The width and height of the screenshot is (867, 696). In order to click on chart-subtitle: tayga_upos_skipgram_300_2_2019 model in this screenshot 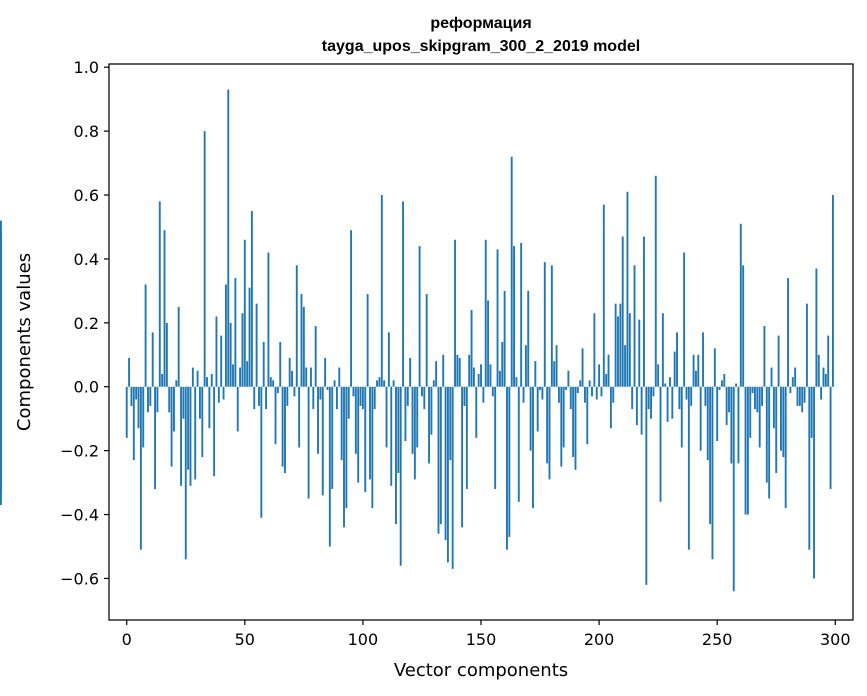, I will do `click(481, 46)`.